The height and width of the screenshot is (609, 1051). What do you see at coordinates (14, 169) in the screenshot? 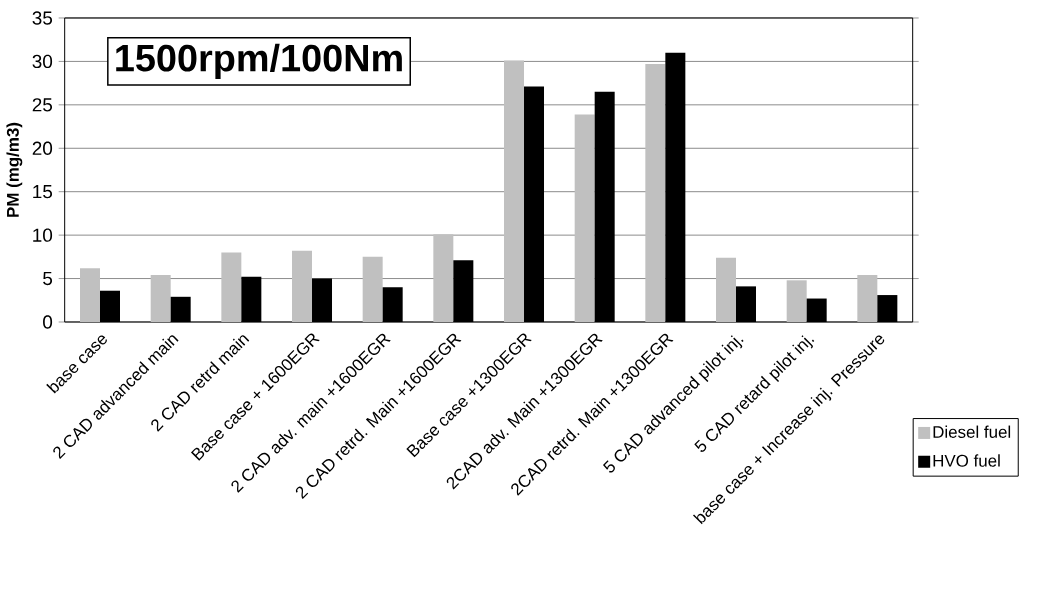
I see `y-axis-title: PM (mg/m3)` at bounding box center [14, 169].